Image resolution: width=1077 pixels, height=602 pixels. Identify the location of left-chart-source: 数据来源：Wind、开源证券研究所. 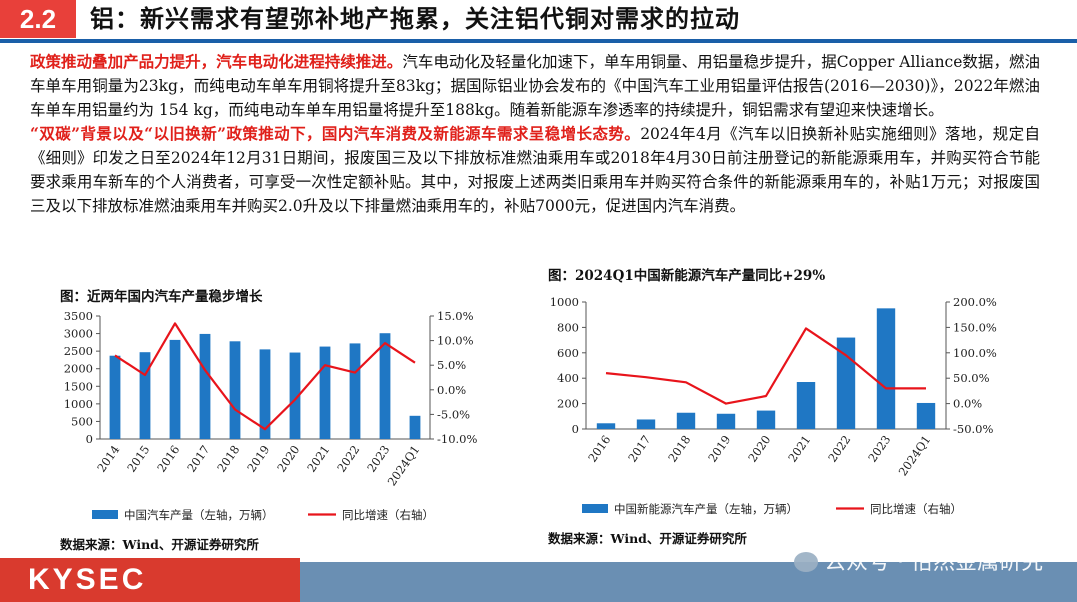
(159, 544).